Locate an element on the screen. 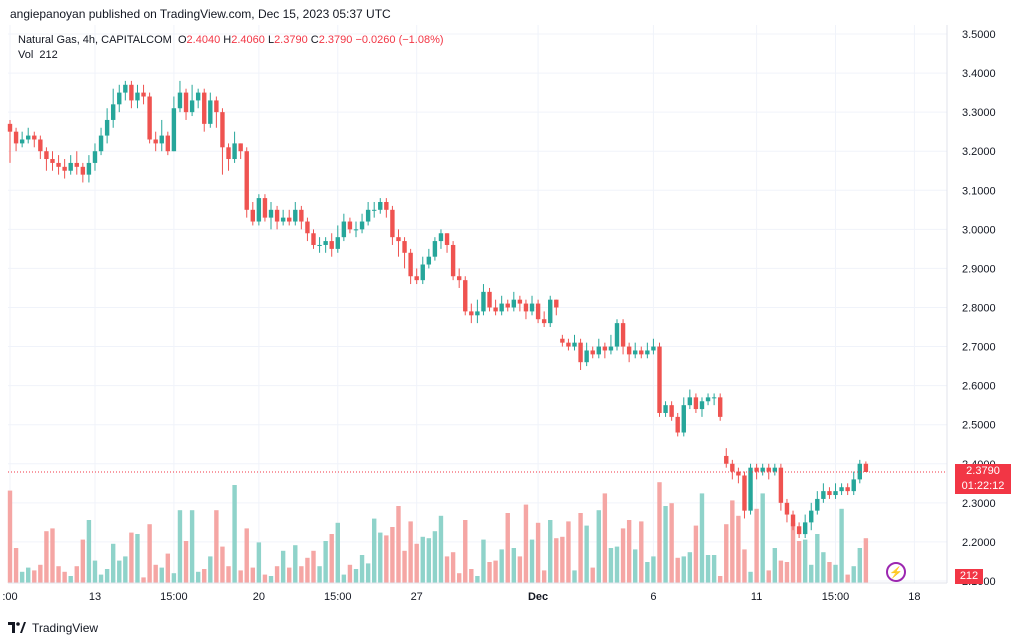 The height and width of the screenshot is (643, 1024). price-tick-label: 2.9000 is located at coordinates (979, 269).